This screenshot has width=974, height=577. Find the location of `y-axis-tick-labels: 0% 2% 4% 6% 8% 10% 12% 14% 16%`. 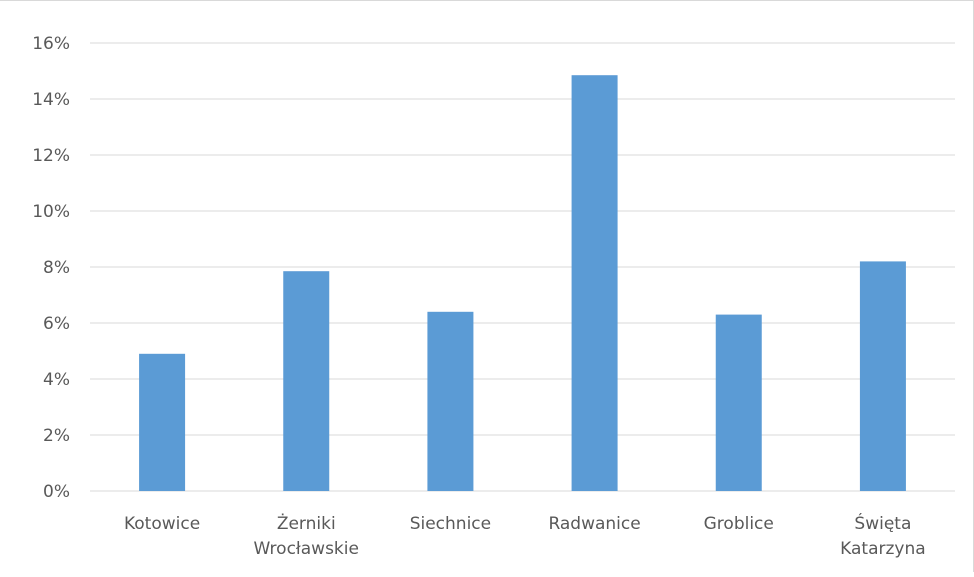

y-axis-tick-labels: 0% 2% 4% 6% 8% 10% 12% 14% 16% is located at coordinates (51, 268).